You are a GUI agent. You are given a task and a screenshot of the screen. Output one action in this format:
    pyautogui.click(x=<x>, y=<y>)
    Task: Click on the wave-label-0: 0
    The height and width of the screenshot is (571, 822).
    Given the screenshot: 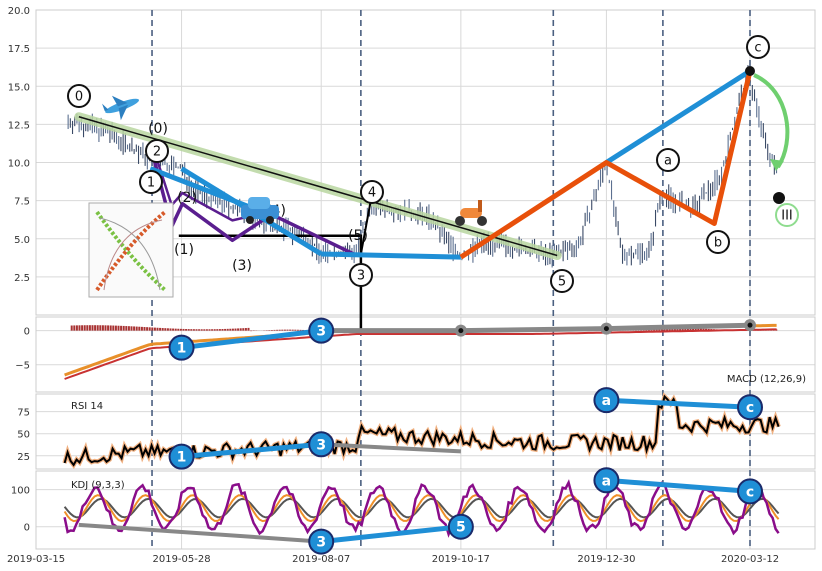 What is the action you would take?
    pyautogui.click(x=79, y=96)
    